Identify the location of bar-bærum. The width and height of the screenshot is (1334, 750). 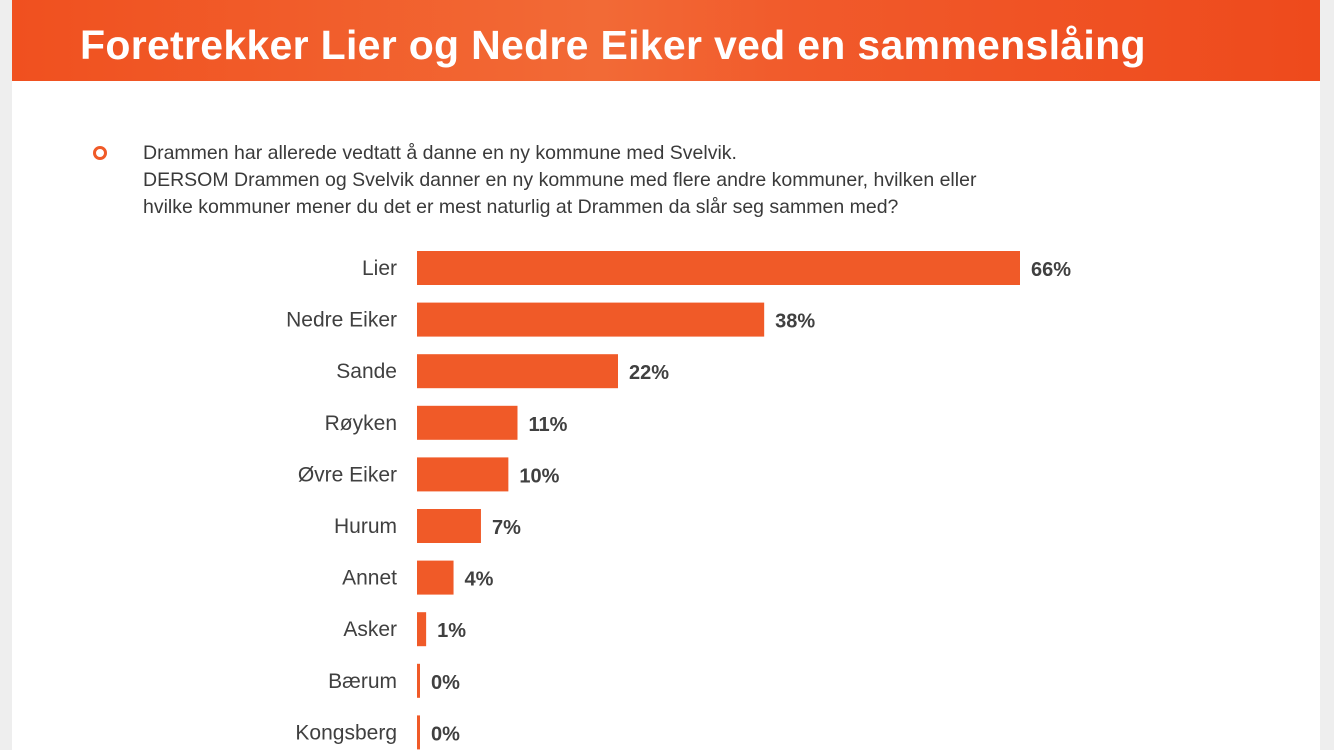
(418, 680).